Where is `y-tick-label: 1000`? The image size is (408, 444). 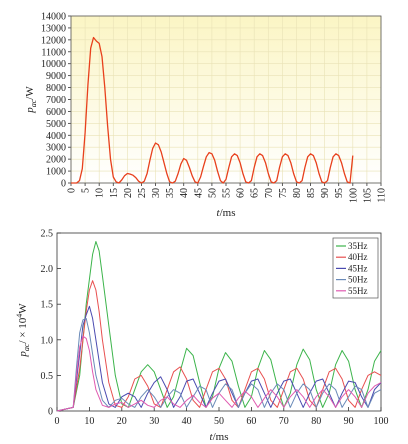 y-tick-label: 1000 is located at coordinates (56, 172).